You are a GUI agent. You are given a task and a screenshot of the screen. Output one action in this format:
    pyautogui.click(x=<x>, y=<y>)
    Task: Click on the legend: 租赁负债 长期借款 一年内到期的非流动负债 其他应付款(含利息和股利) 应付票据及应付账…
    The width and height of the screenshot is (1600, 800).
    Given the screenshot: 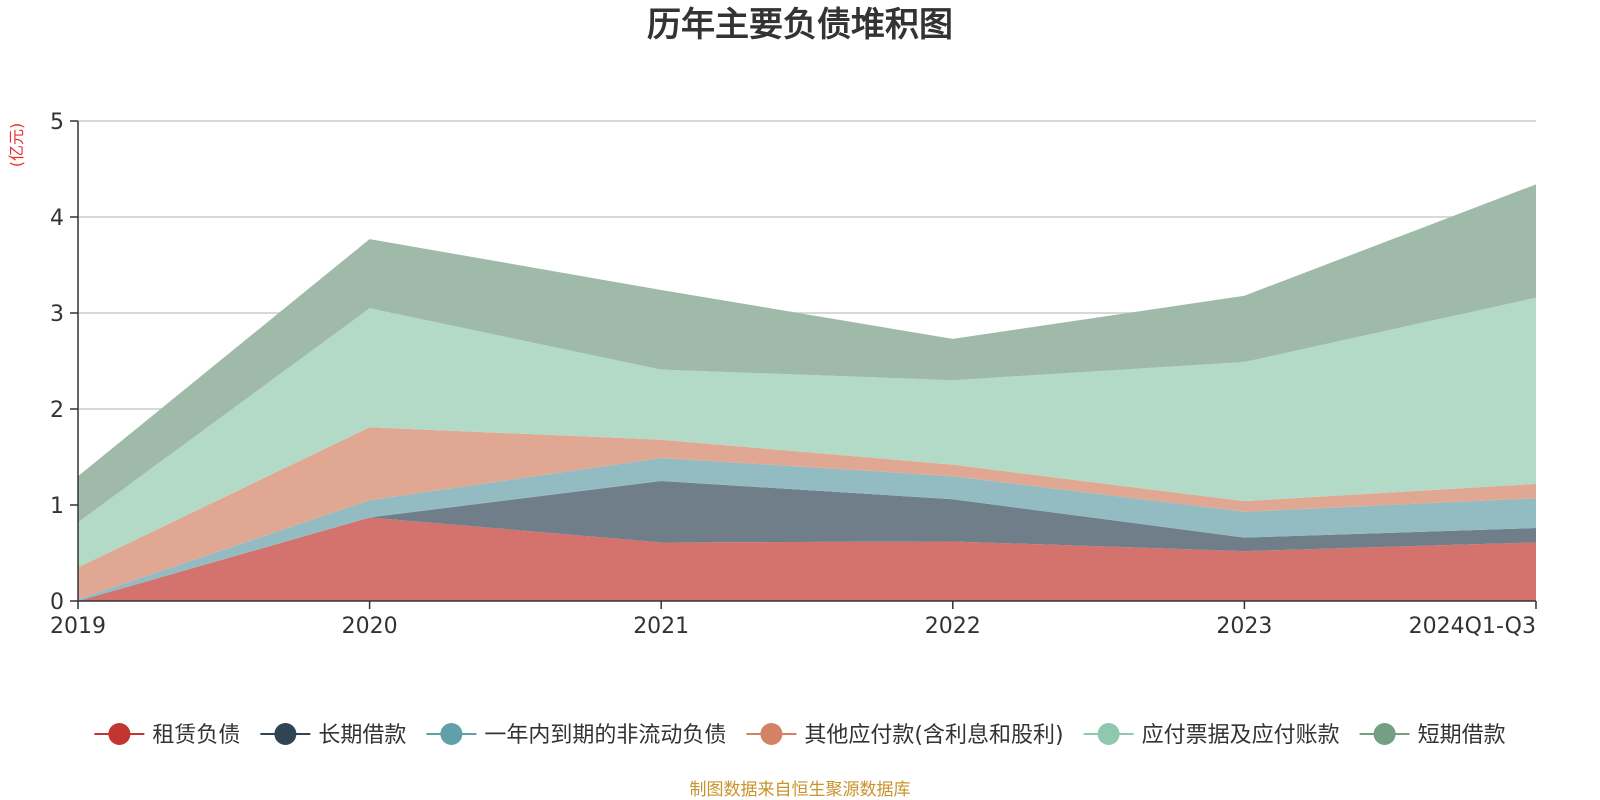 What is the action you would take?
    pyautogui.click(x=800, y=735)
    